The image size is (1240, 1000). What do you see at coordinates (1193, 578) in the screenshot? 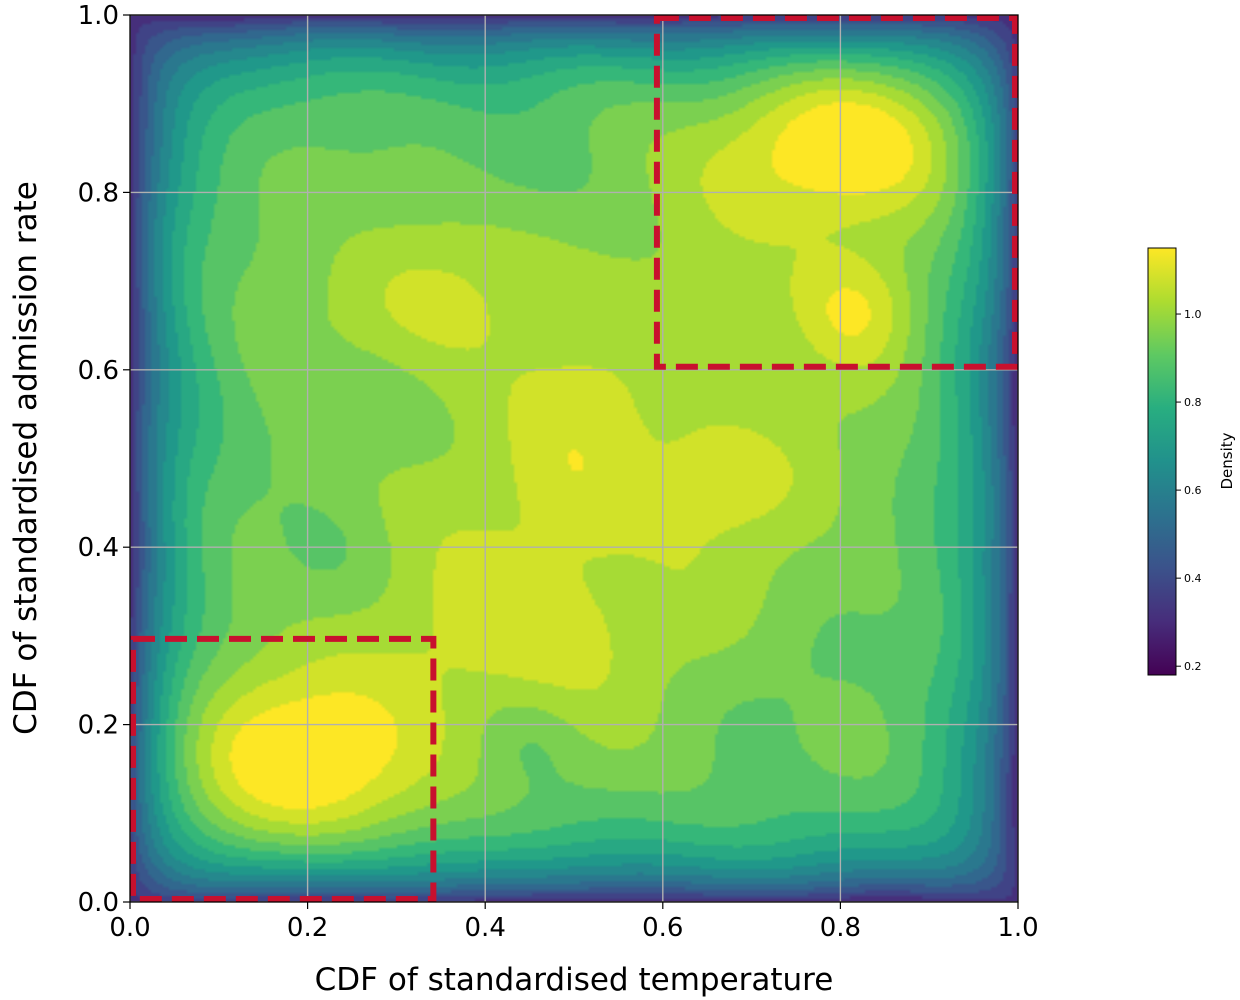
I see `colorbar-tick-label: 0.4` at bounding box center [1193, 578].